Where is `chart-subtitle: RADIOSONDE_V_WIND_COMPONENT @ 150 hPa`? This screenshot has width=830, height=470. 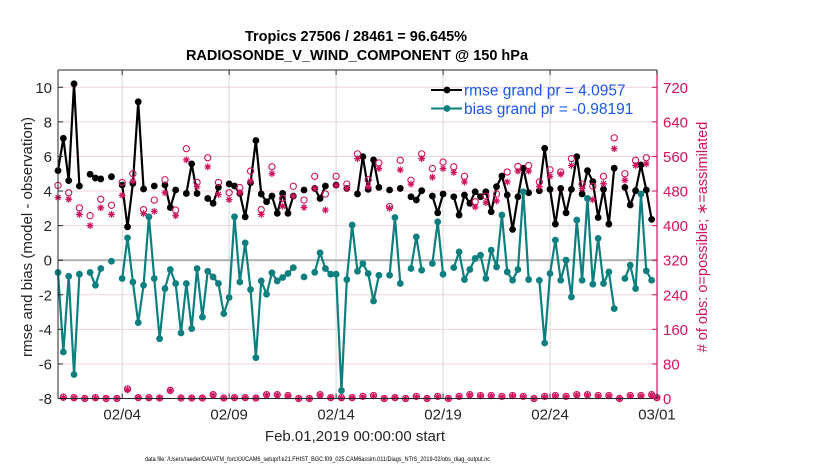 chart-subtitle: RADIOSONDE_V_WIND_COMPONENT @ 150 hPa is located at coordinates (357, 56).